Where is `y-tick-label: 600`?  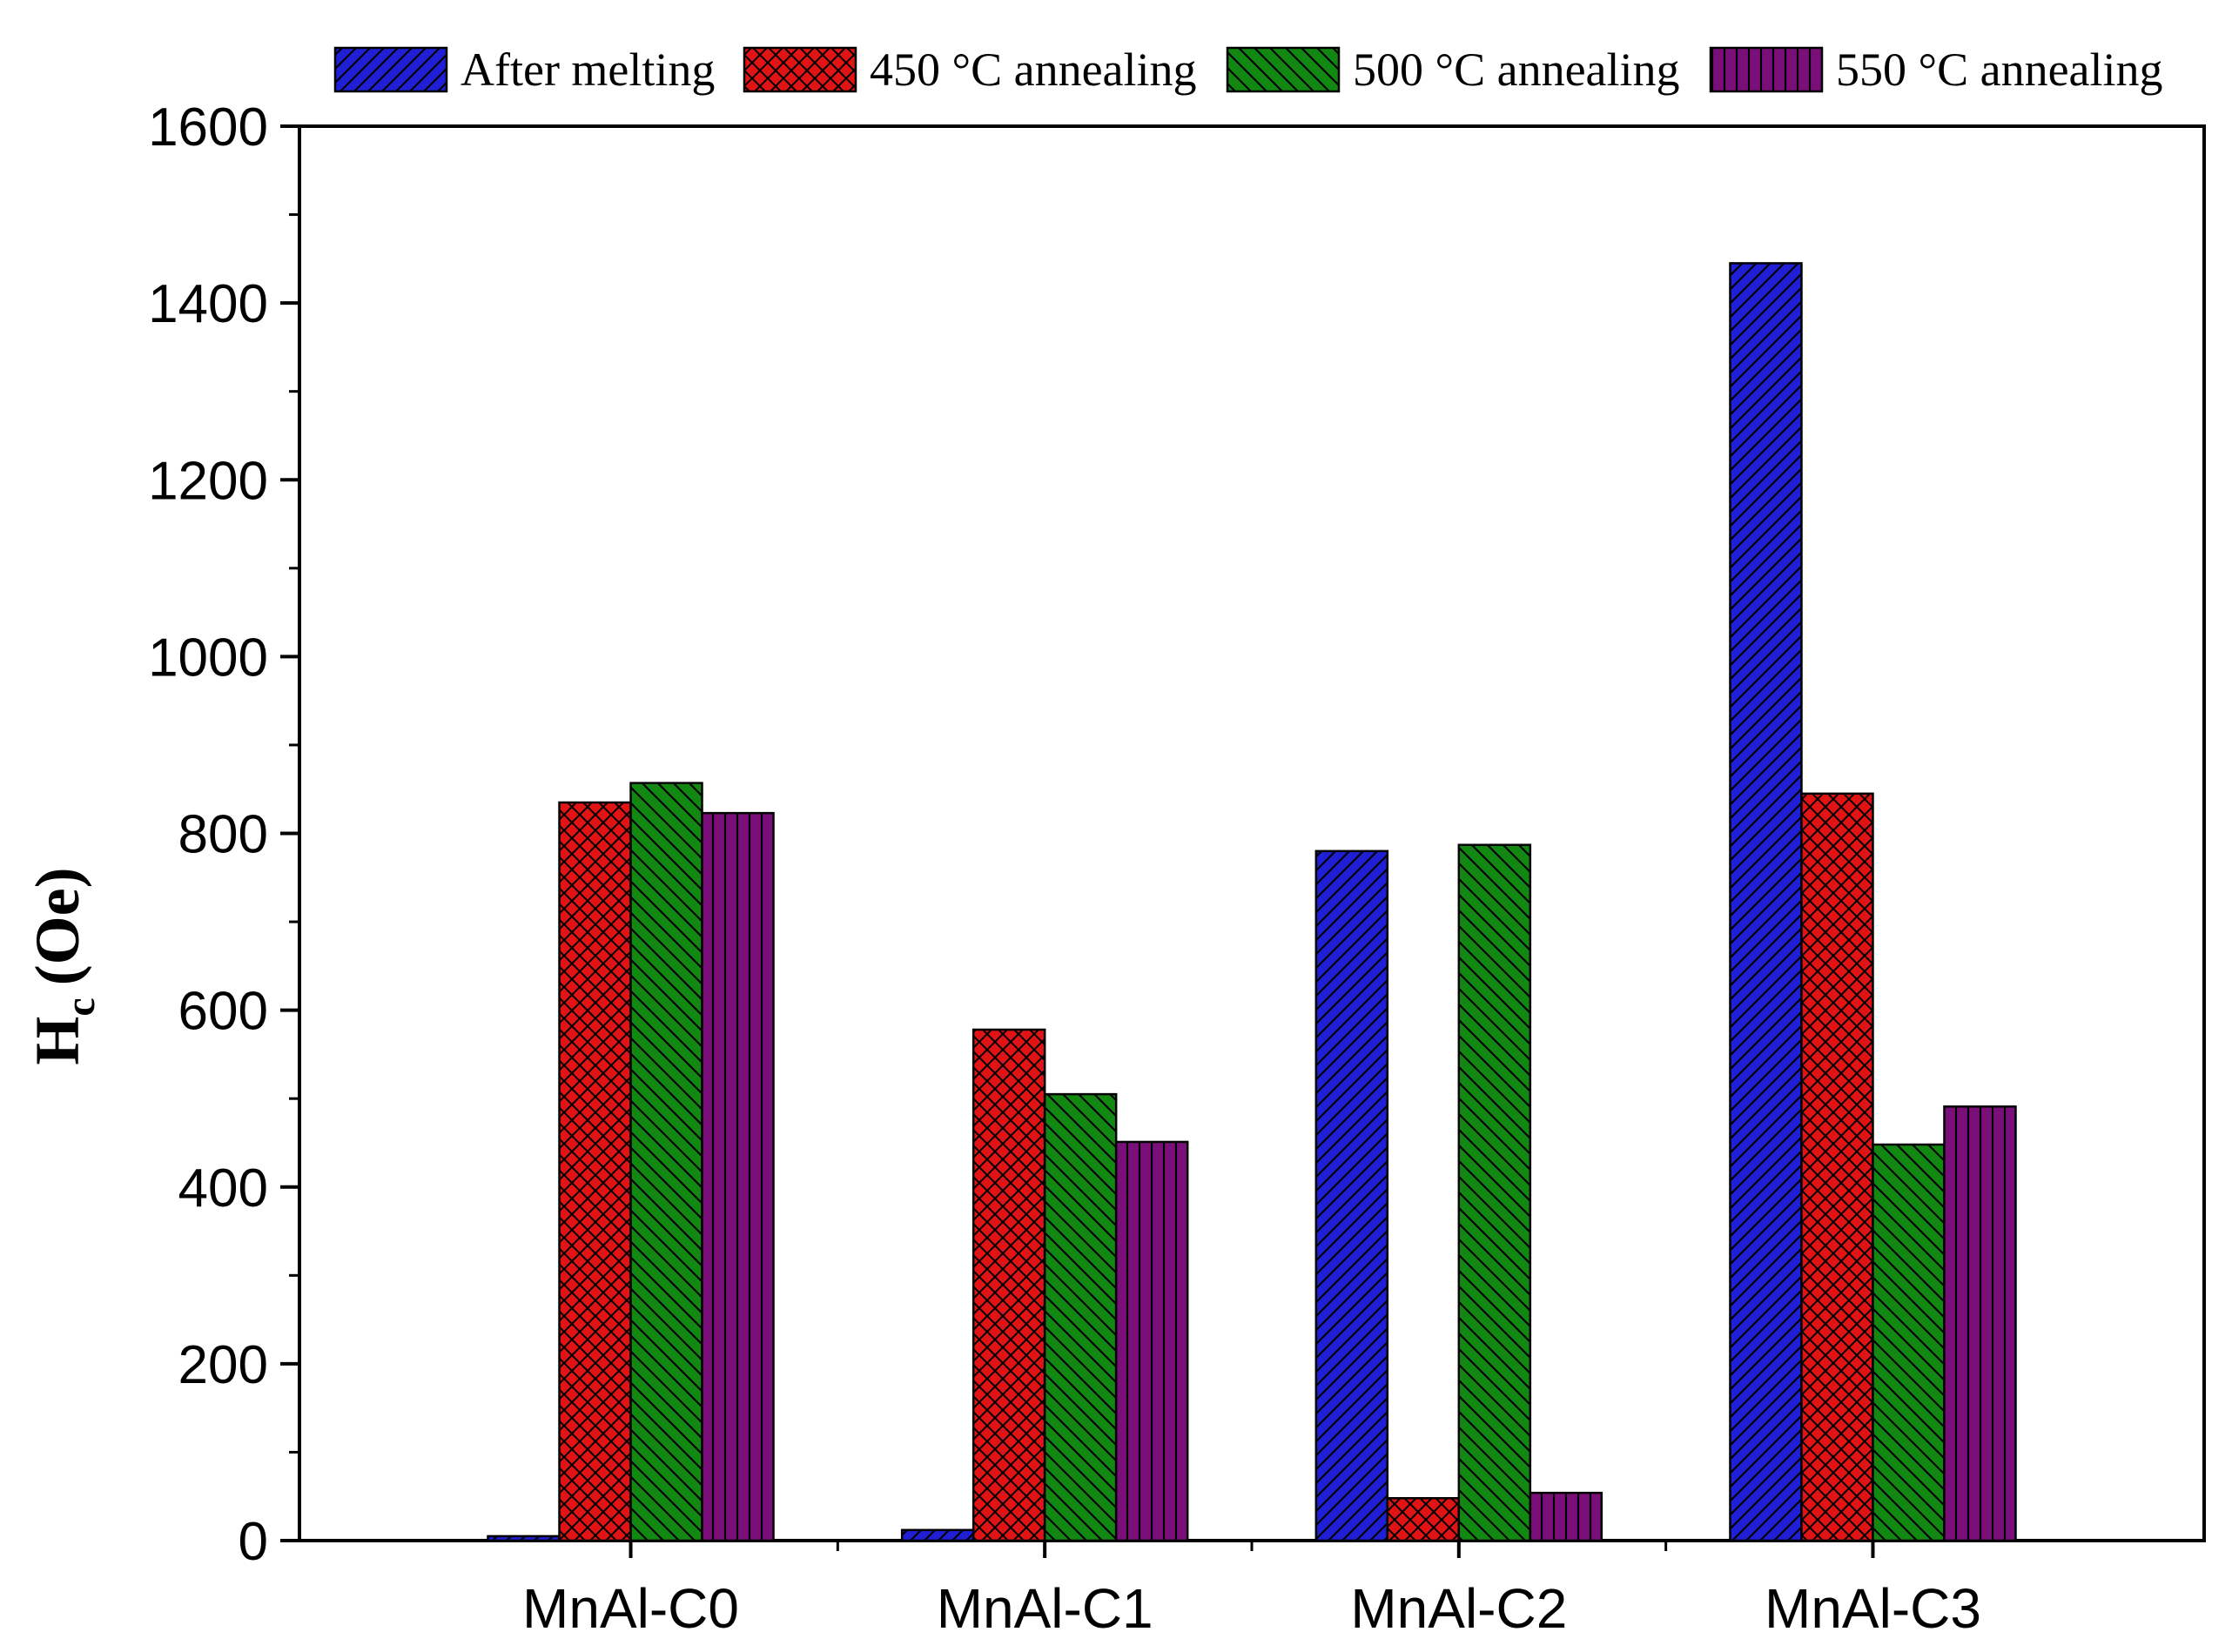
y-tick-label: 600 is located at coordinates (223, 1012).